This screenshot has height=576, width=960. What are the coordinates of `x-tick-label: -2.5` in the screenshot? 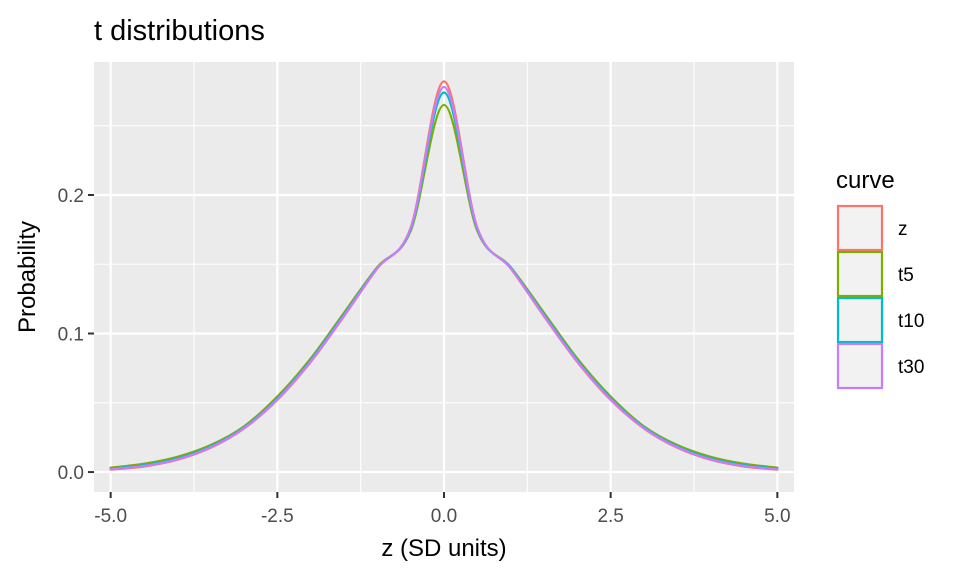 It's located at (277, 516).